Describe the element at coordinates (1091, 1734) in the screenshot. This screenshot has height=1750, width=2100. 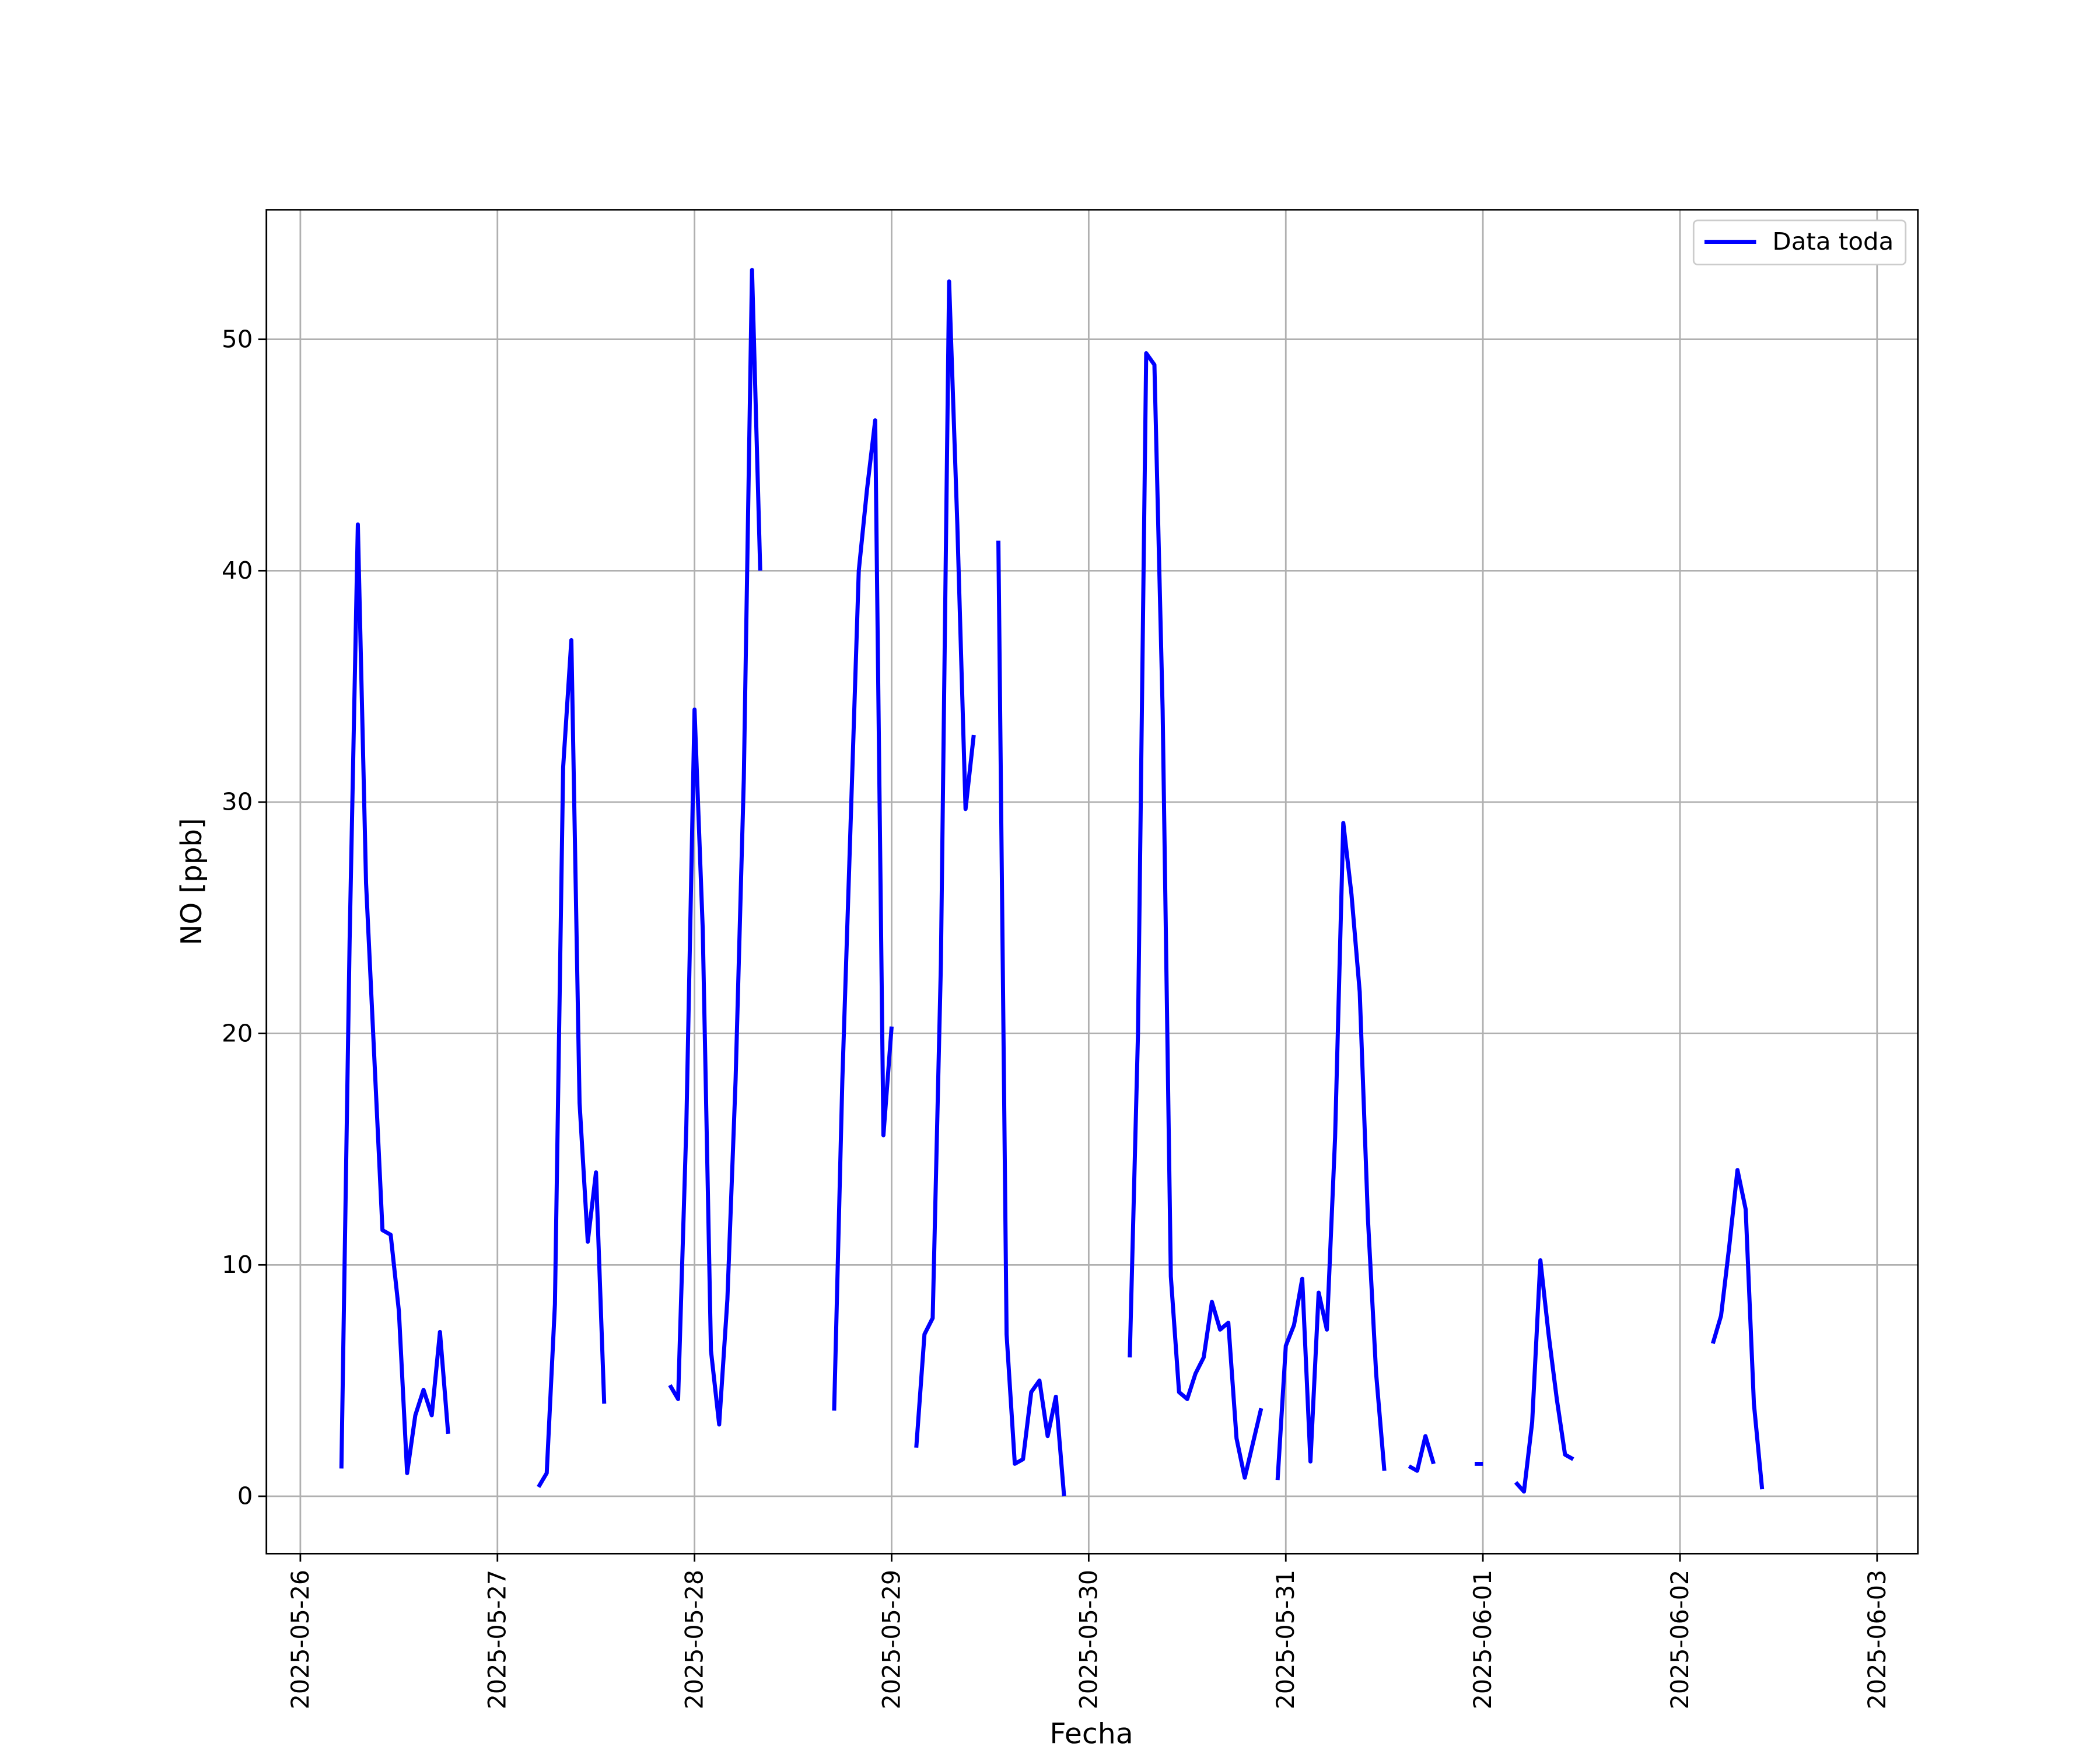
I see `x-axis-label: Fecha` at that location.